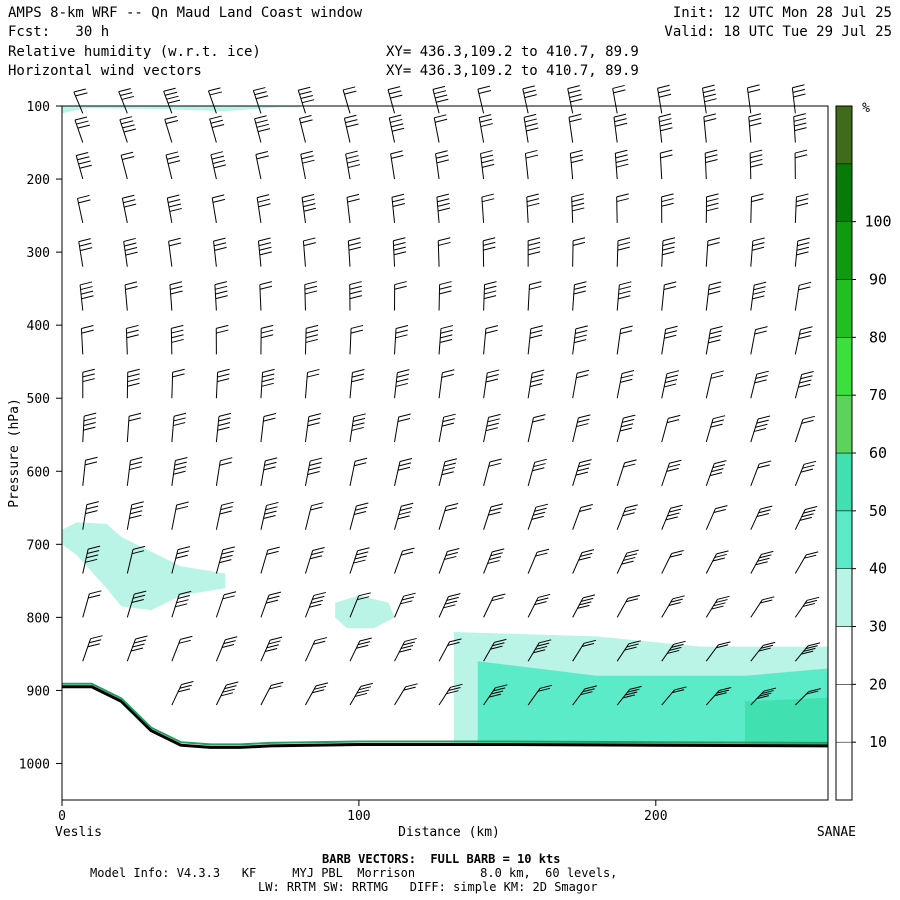  What do you see at coordinates (105, 71) in the screenshot?
I see `vector-name: Horizontal wind vectors` at bounding box center [105, 71].